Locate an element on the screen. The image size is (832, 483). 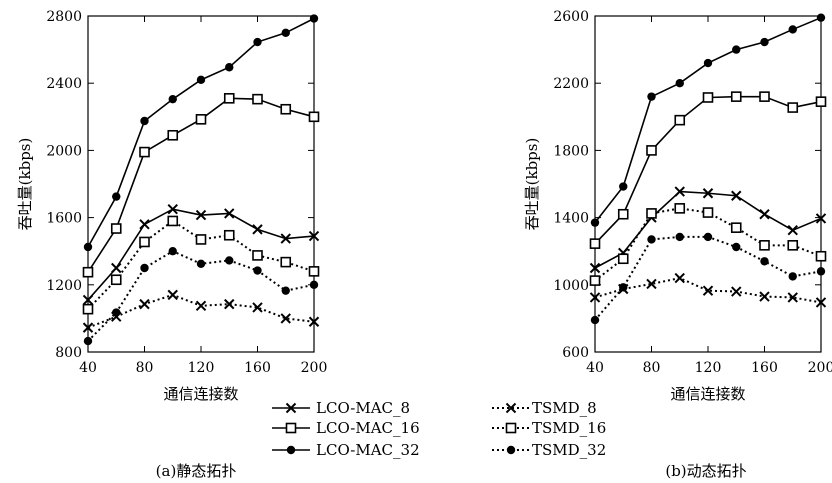
y-tick-label: 1400 is located at coordinates (571, 219).